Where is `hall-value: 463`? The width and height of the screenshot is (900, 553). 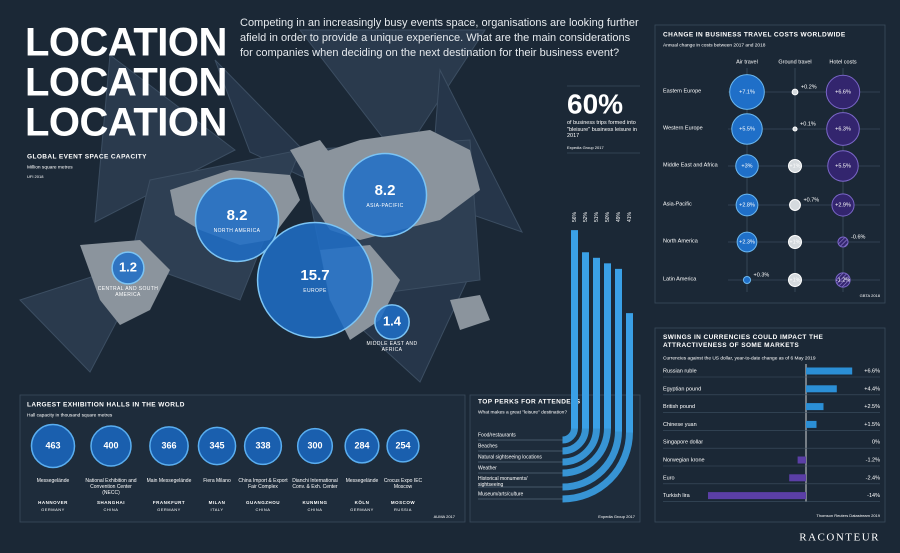 hall-value: 463 is located at coordinates (52, 445).